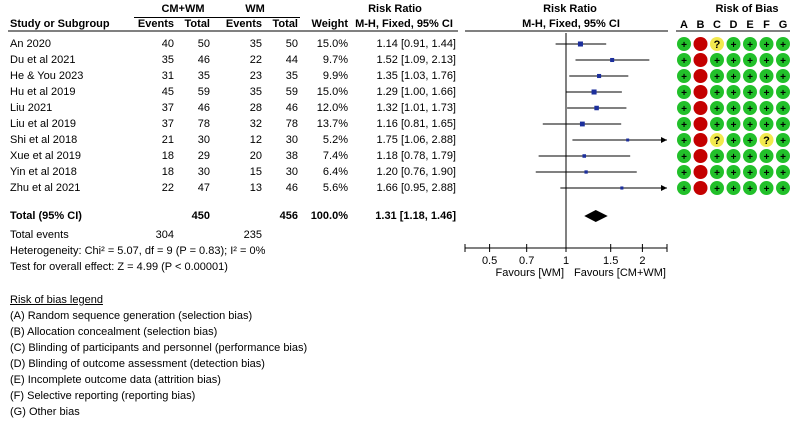  I want to click on events2-cell: 35, so click(255, 92).